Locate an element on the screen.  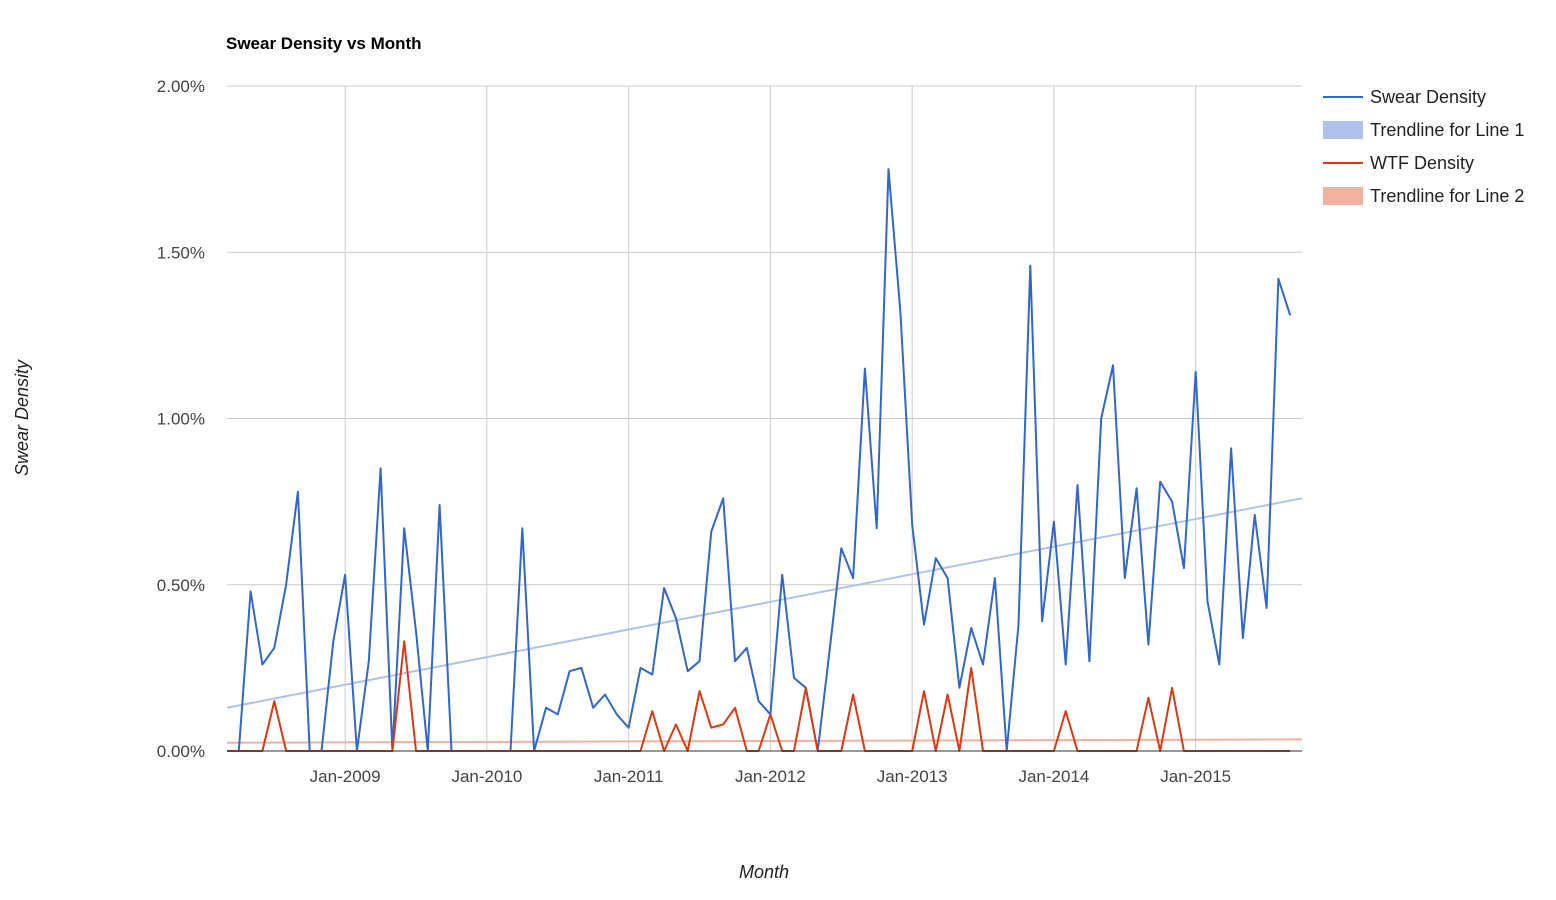
legend-label-trendline-for-line-1: Trendline for Line 1 is located at coordinates (1447, 130).